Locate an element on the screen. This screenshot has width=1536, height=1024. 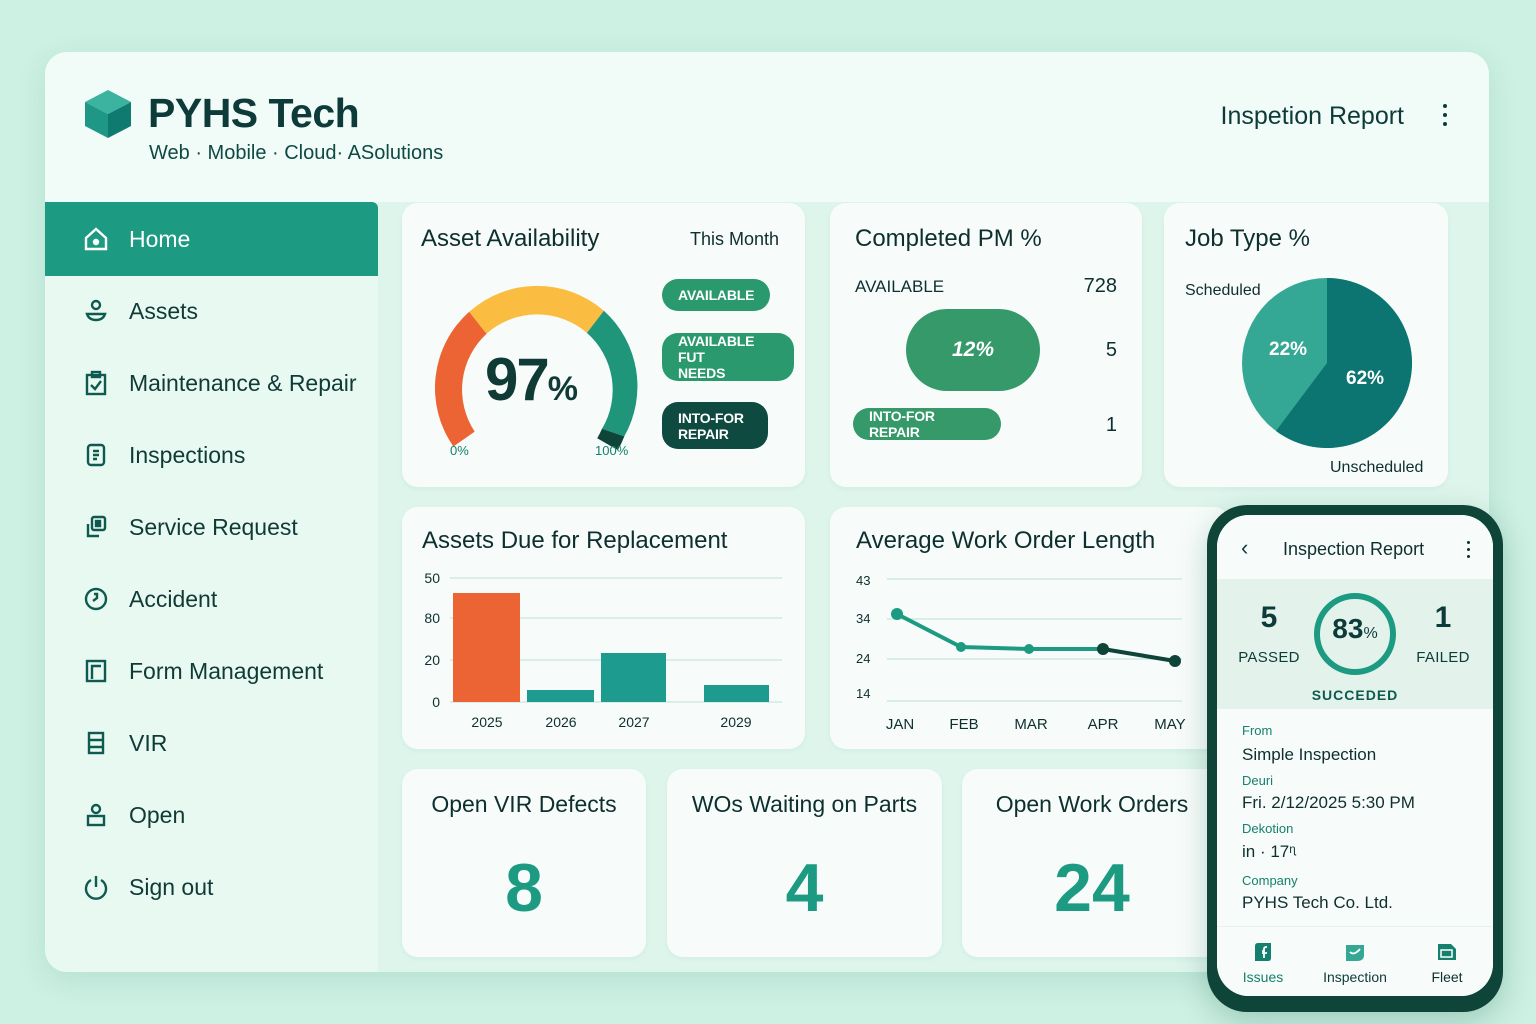
sidebar-item-sign-out: Sign out is located at coordinates (211, 887).